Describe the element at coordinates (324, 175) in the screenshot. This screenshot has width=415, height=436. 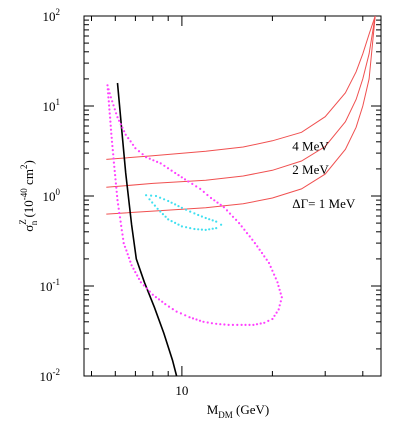
I see `annotations: 4 MeV 2 MeV ΔΓ= 1 MeV` at that location.